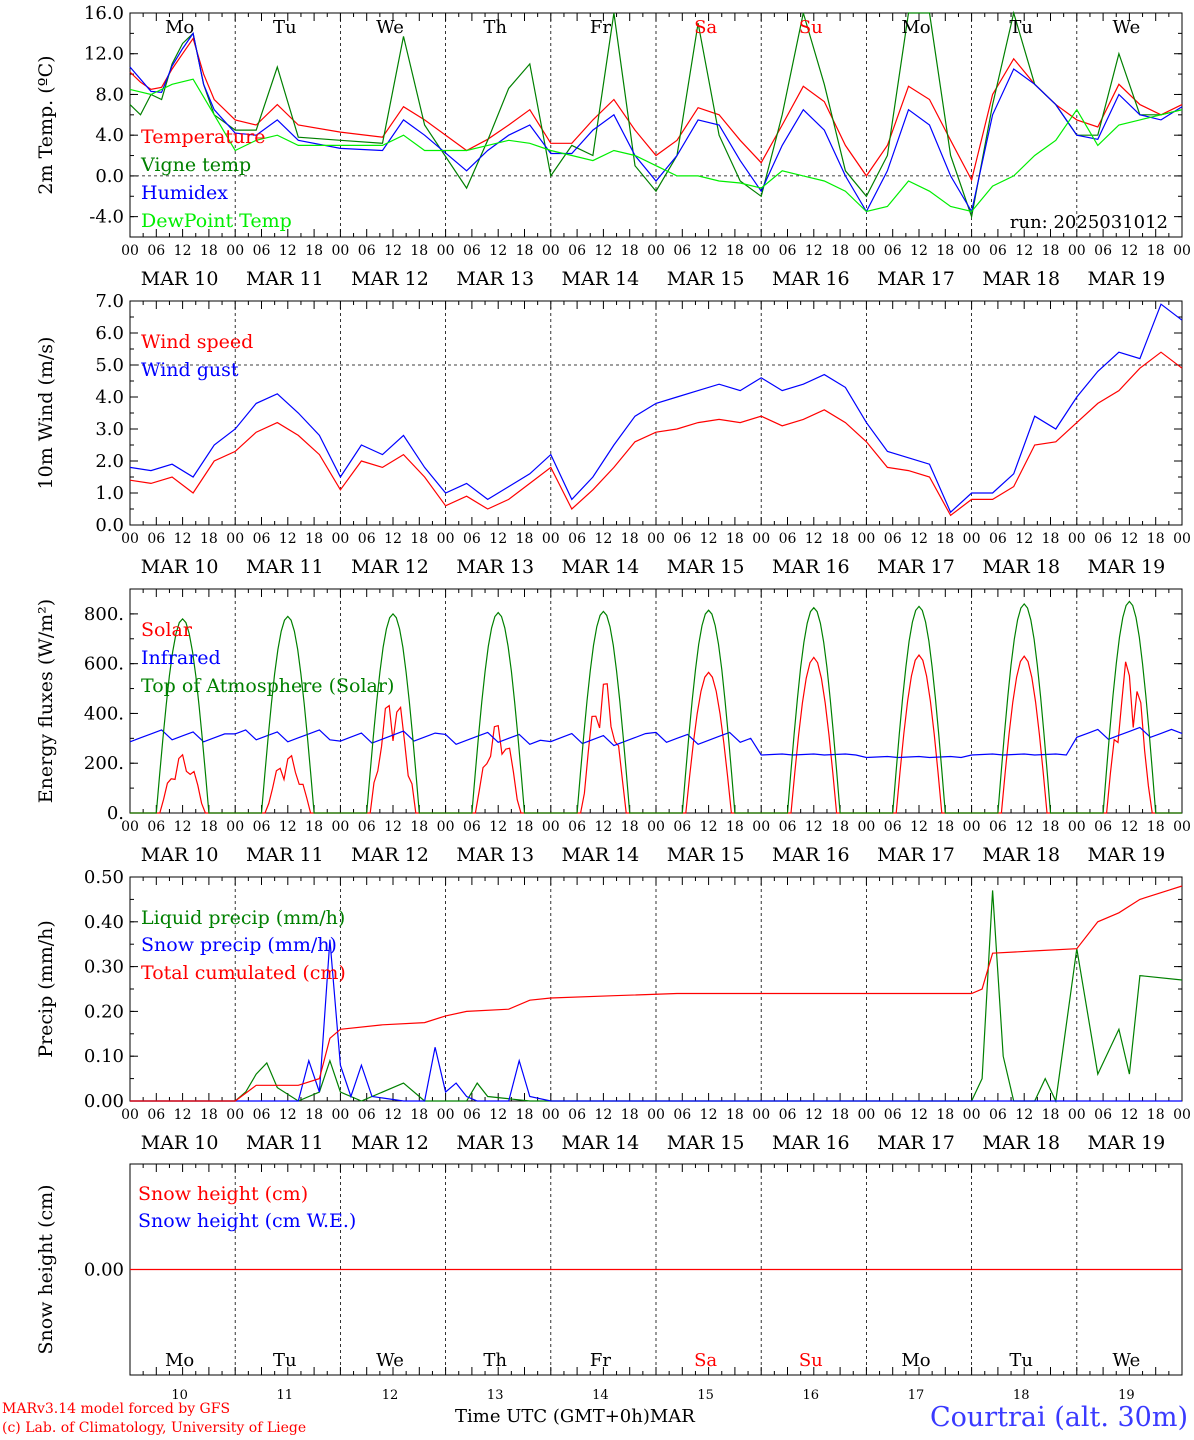  Describe the element at coordinates (495, 1360) in the screenshot. I see `weekday-label: Th` at that location.